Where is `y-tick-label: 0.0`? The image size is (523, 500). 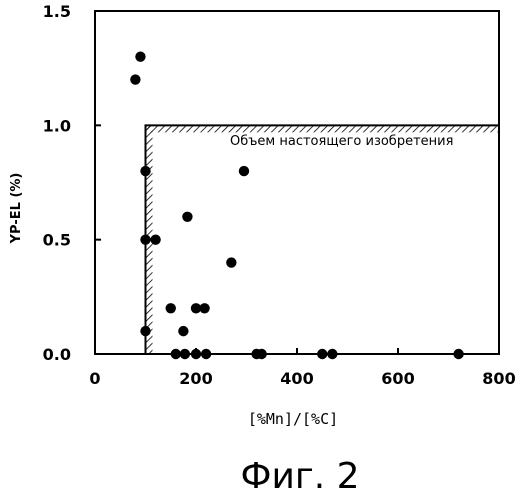 y-tick-label: 0.0 is located at coordinates (57, 354).